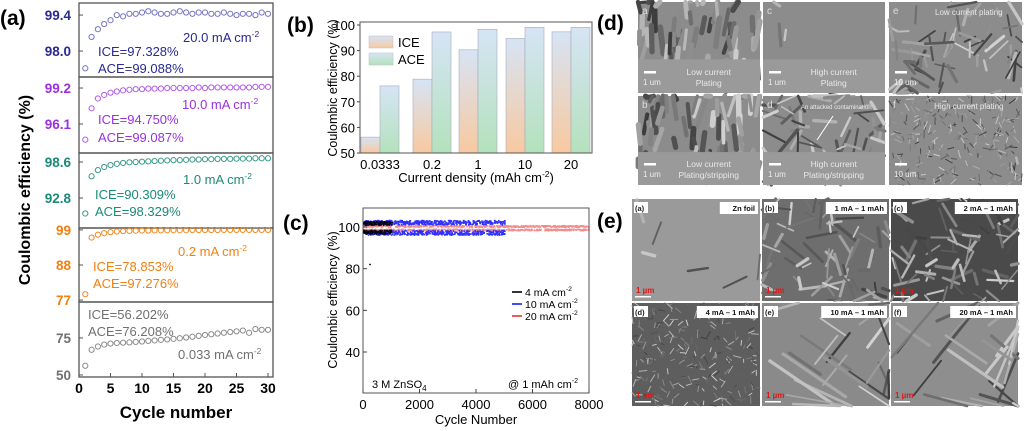  I want to click on y-tick-label: 88, so click(64, 265).